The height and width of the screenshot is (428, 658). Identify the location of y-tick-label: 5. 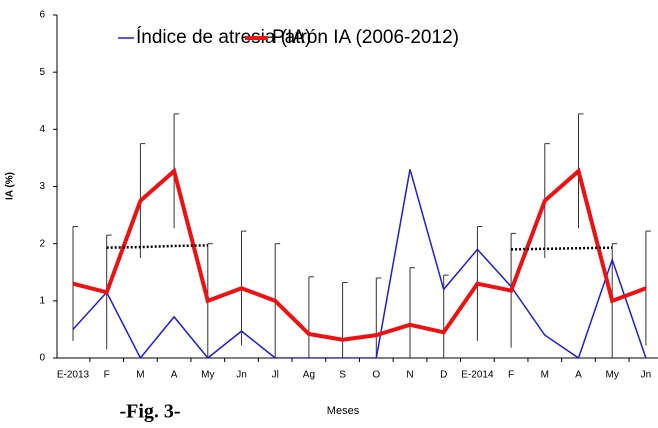
(42, 72).